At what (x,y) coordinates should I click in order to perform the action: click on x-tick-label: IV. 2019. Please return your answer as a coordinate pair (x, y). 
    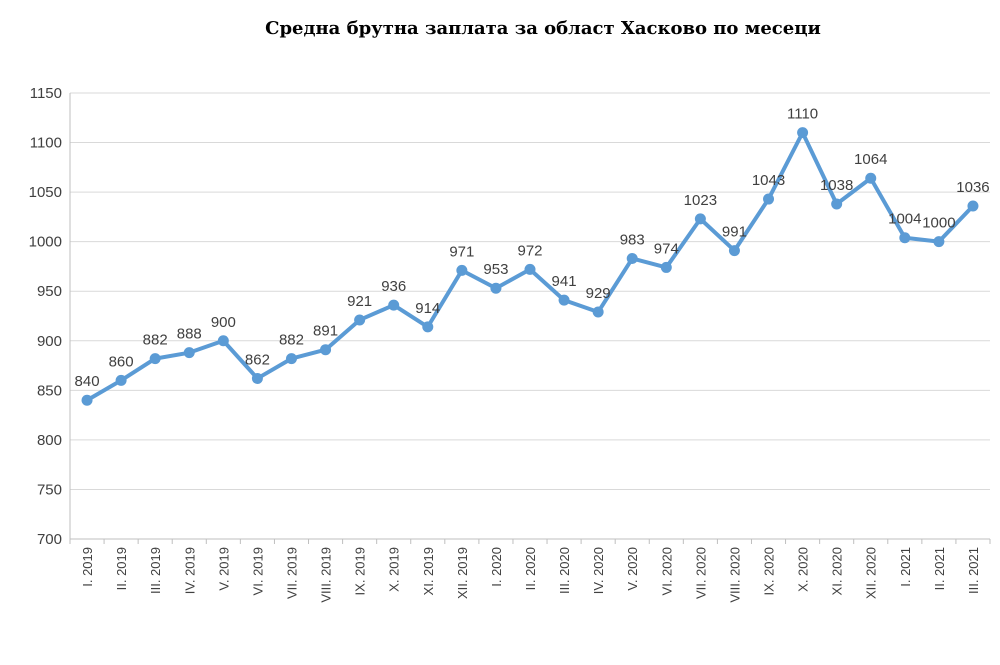
    Looking at the image, I should click on (189, 570).